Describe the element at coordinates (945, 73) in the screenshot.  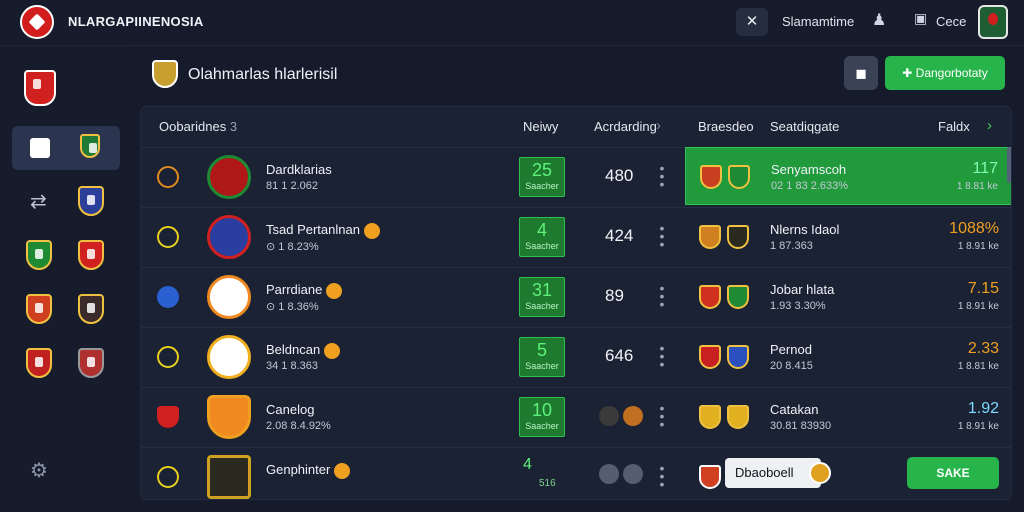
I see `primary-action-button: ✚ Dangorbotaty` at that location.